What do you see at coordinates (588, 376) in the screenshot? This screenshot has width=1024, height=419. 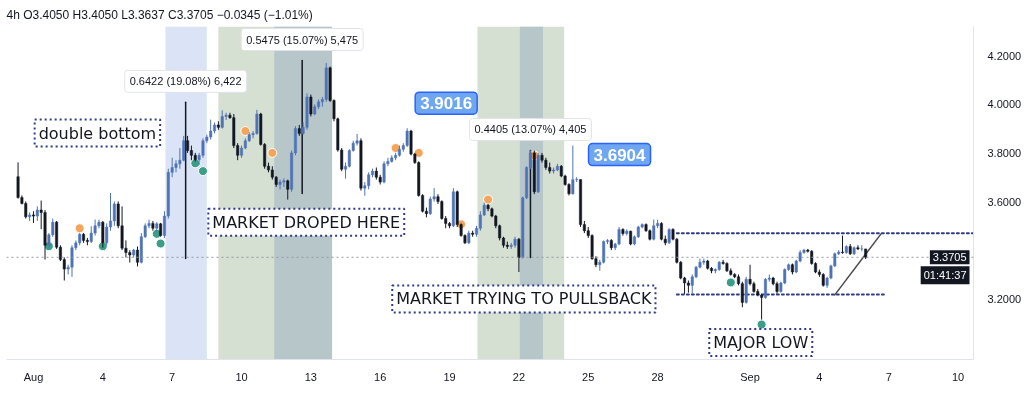 I see `x-tick-label: 25` at bounding box center [588, 376].